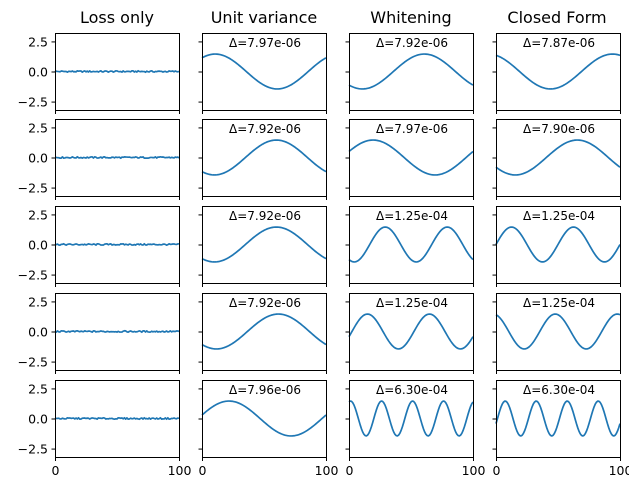  I want to click on panel-r2-c3: Δ=7.97e-06, so click(409, 159).